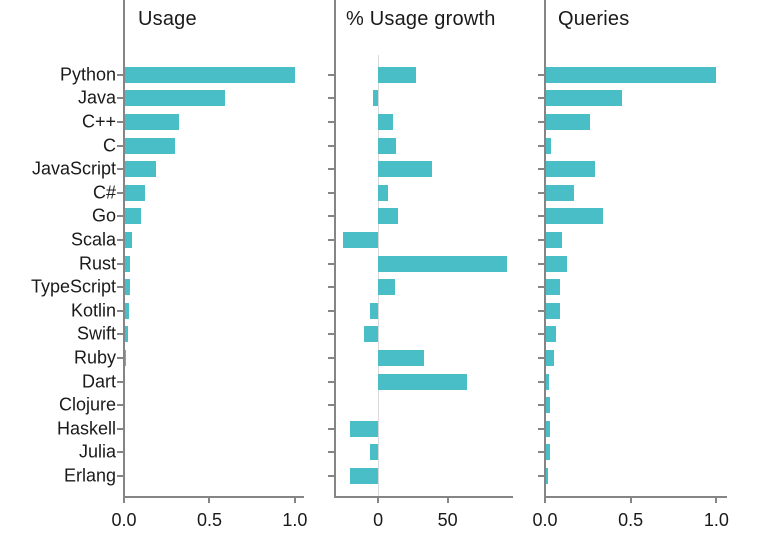 The width and height of the screenshot is (770, 550). I want to click on bar-ruby, so click(549, 357).